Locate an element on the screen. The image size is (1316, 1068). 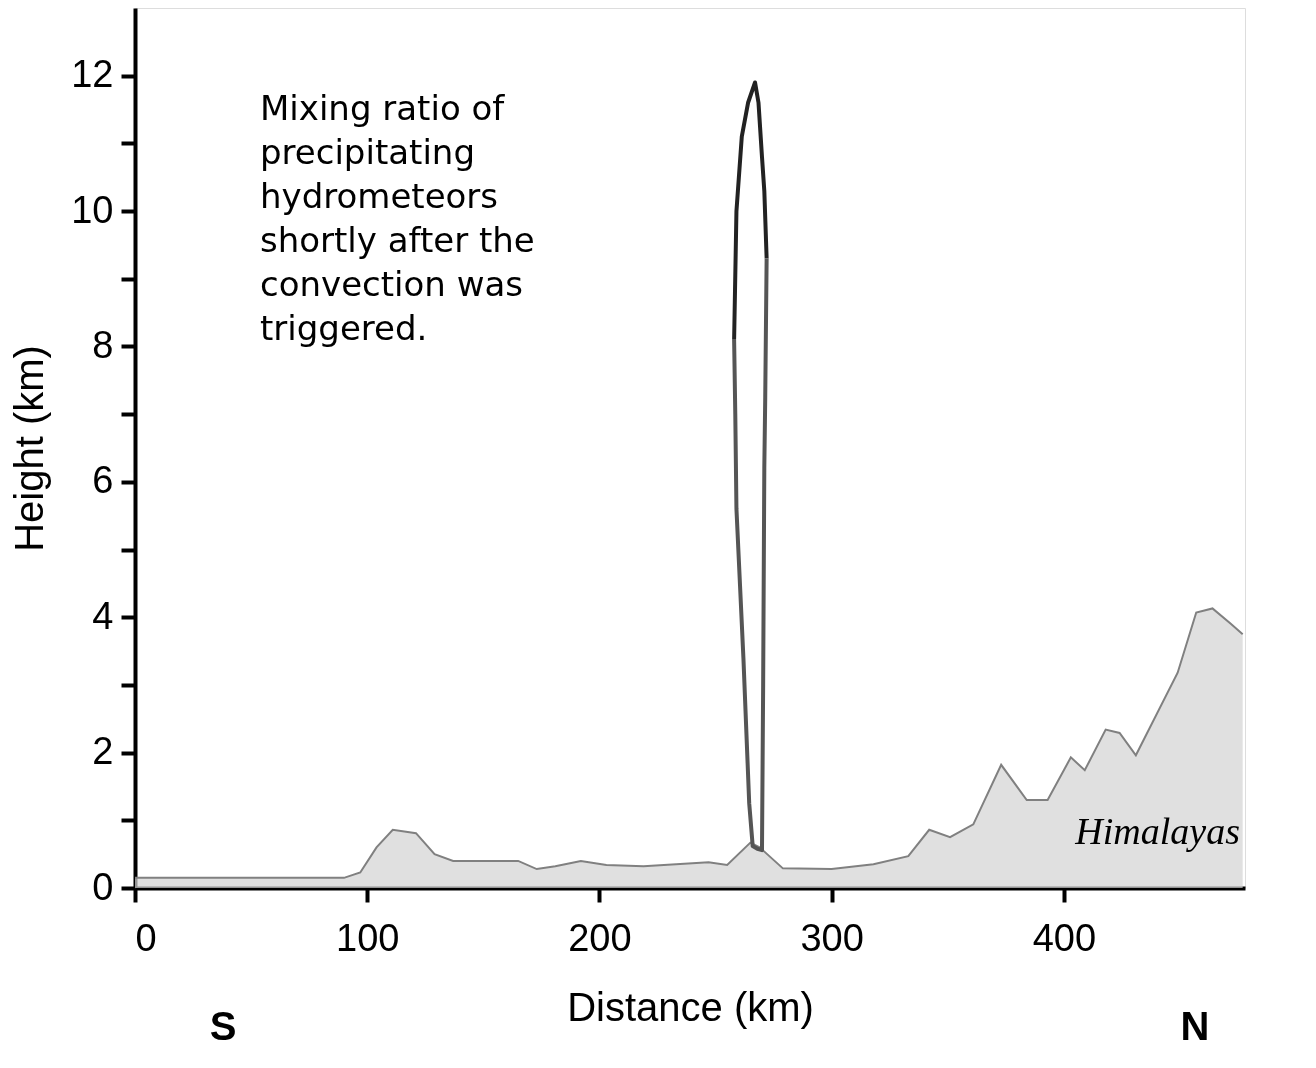
y-tick-label: 12 is located at coordinates (92, 74).